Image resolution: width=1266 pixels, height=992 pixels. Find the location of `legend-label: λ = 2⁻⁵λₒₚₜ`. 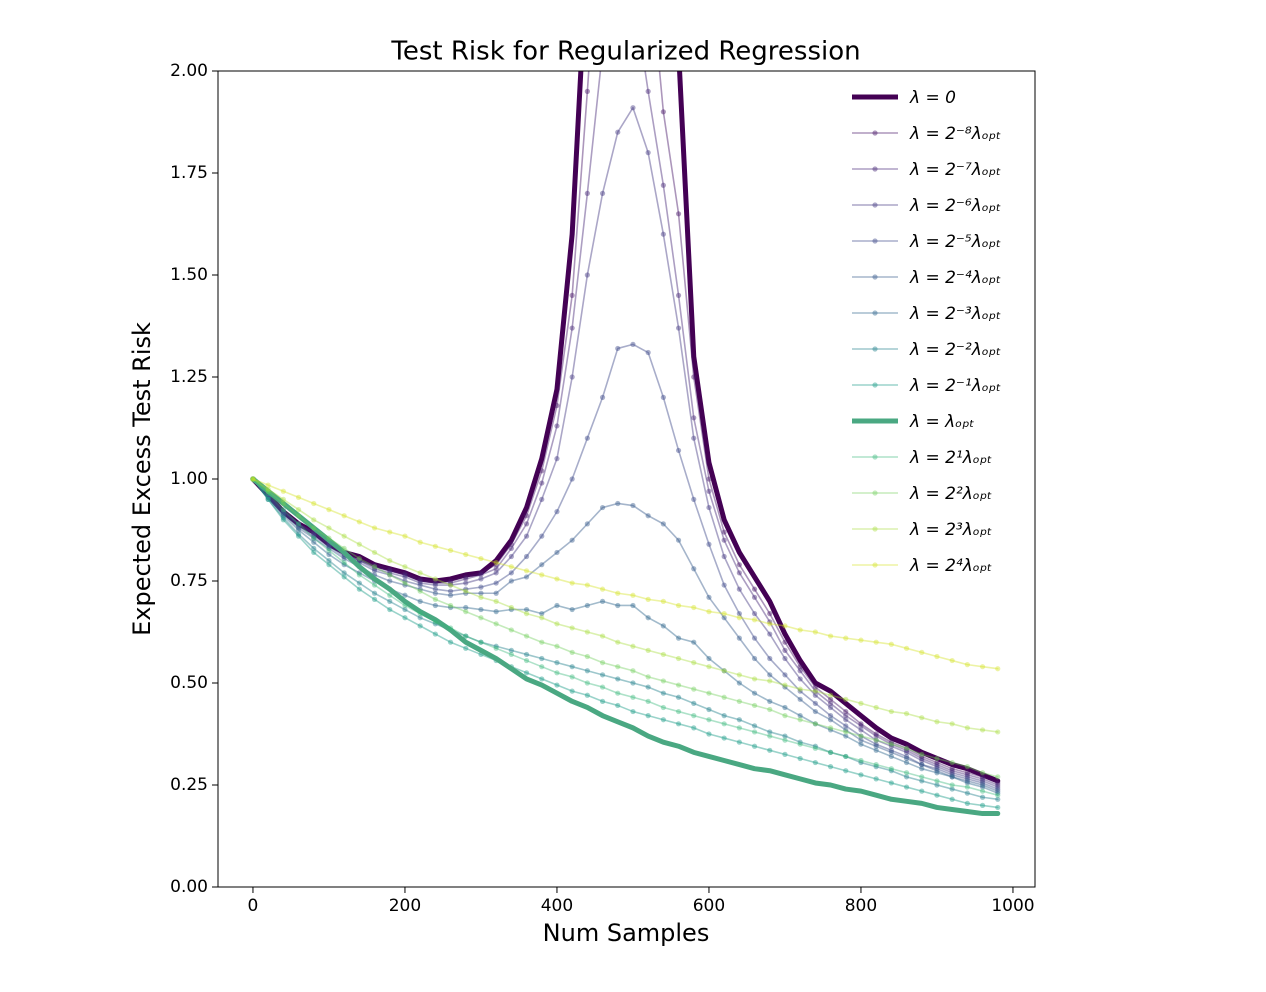

legend-label: λ = 2⁻⁵λₒₚₜ is located at coordinates (955, 242).